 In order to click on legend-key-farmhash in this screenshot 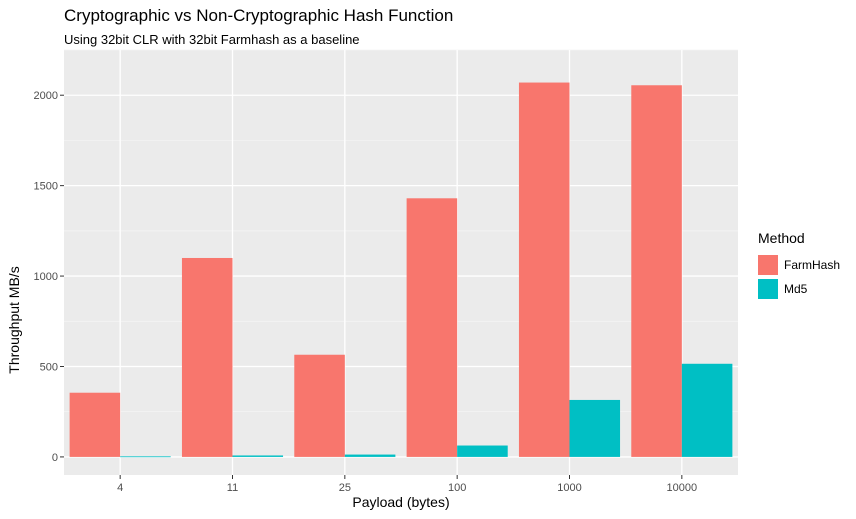, I will do `click(768, 264)`.